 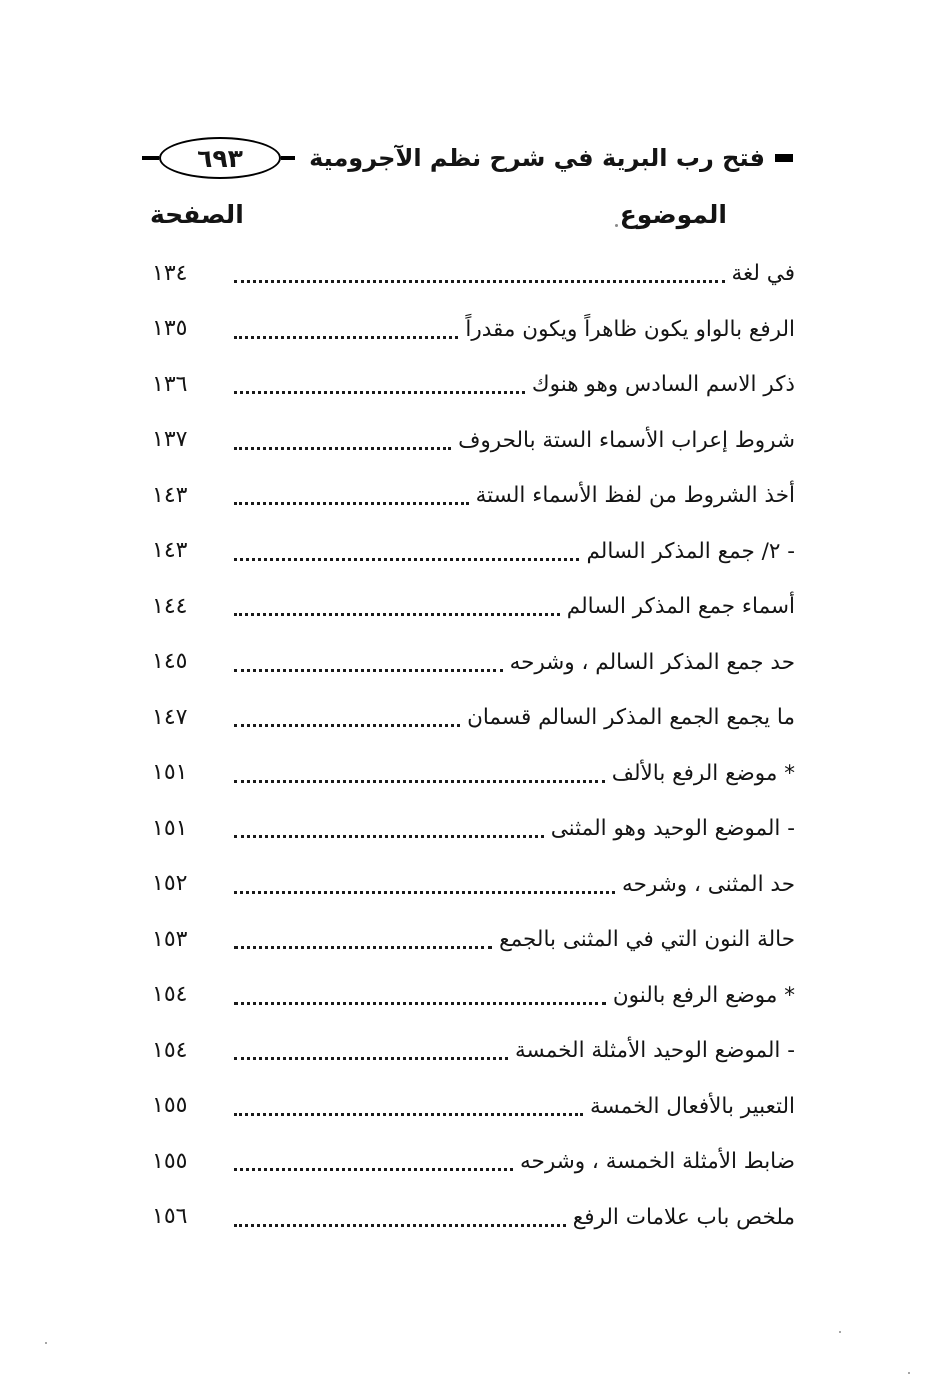 What do you see at coordinates (673, 214) in the screenshot?
I see `column-header-topic: الموضوع` at bounding box center [673, 214].